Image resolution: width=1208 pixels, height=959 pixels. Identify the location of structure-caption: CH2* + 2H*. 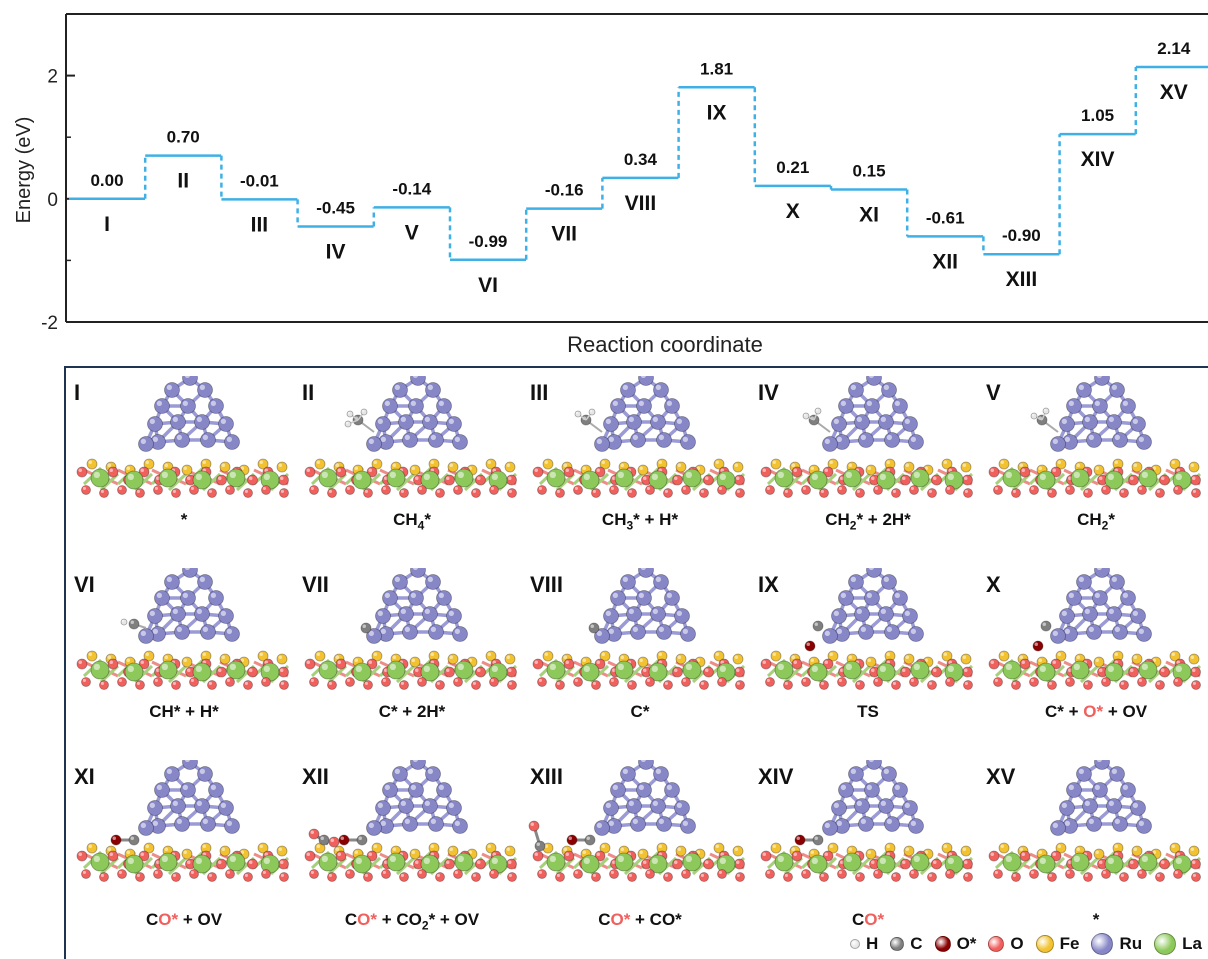
(868, 521).